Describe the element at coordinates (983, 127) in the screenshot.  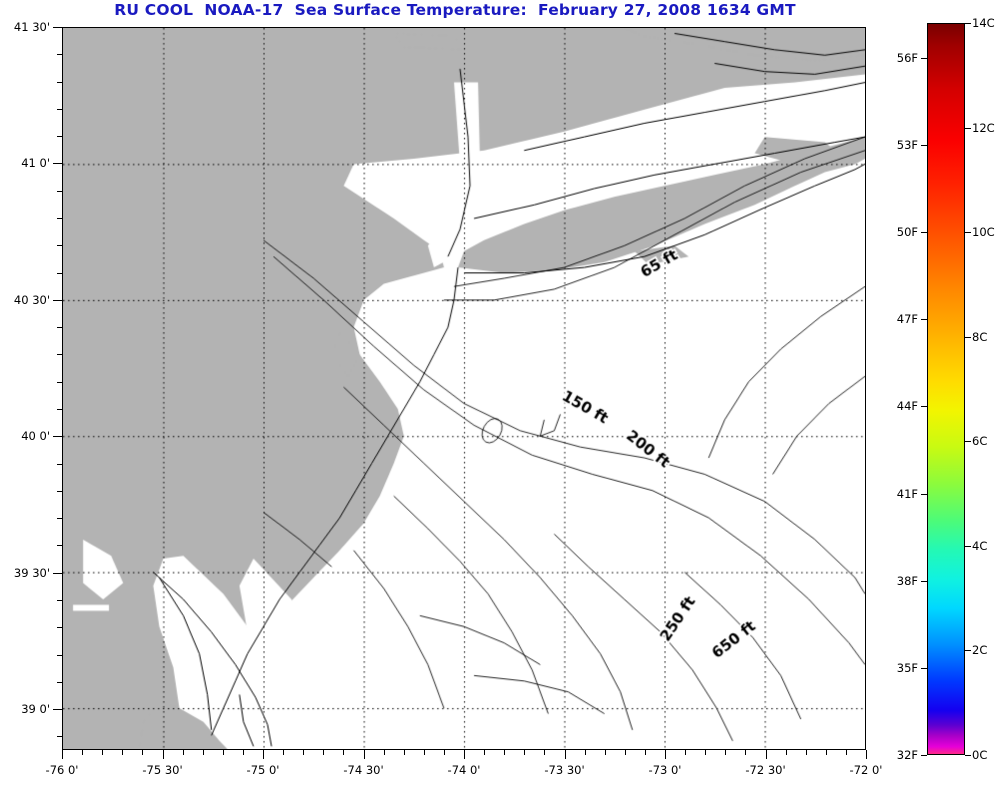
I see `colorbar-label-celsius: 12C` at that location.